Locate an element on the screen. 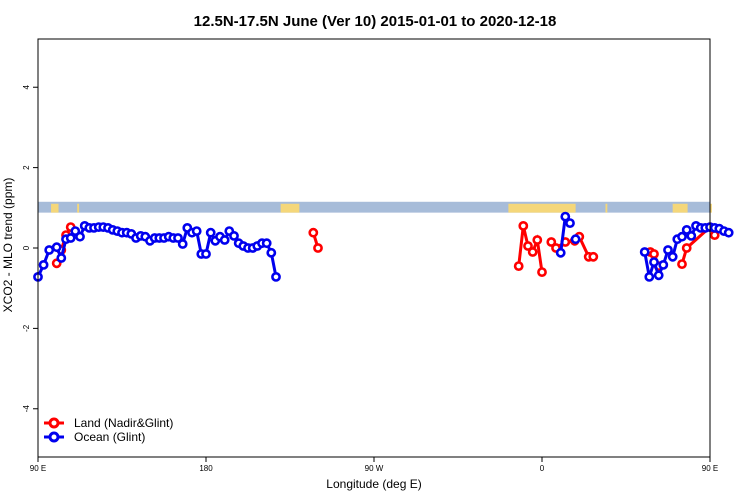  x-axis-label: Longitude (deg E) is located at coordinates (373, 484).